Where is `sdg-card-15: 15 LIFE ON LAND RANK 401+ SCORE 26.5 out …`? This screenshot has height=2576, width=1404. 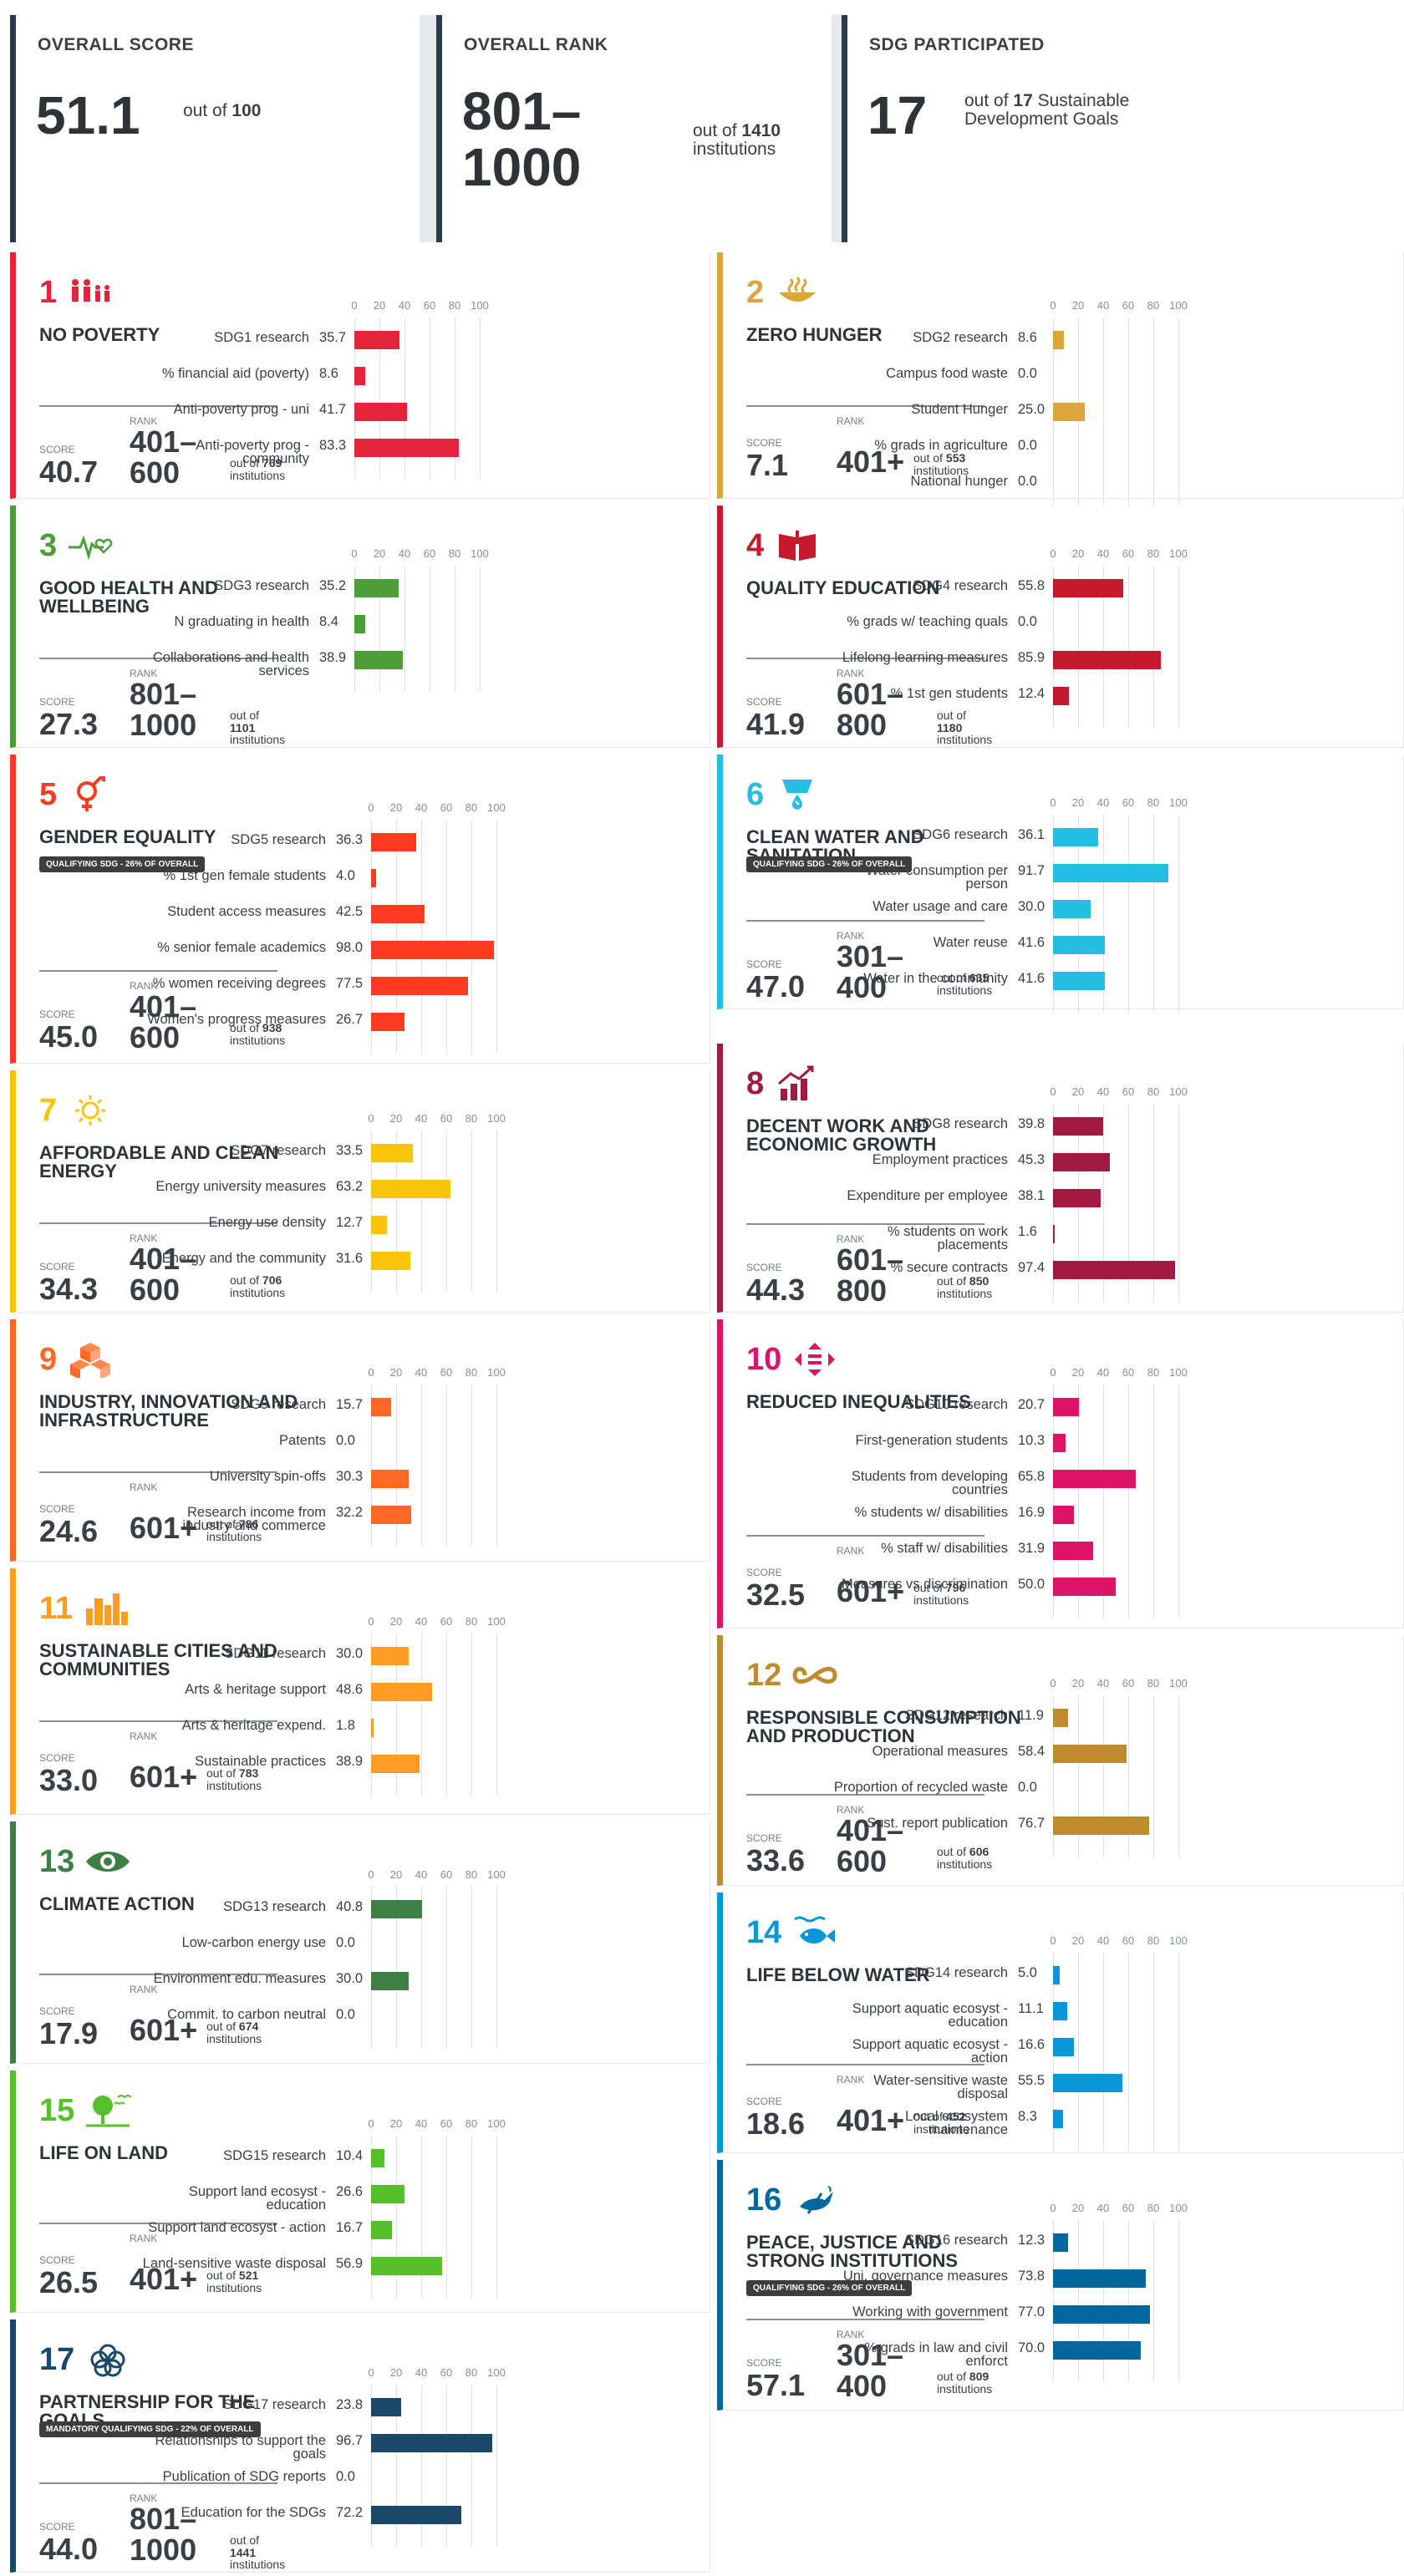 sdg-card-15: 15 LIFE ON LAND RANK 401+ SCORE 26.5 out … is located at coordinates (360, 2191).